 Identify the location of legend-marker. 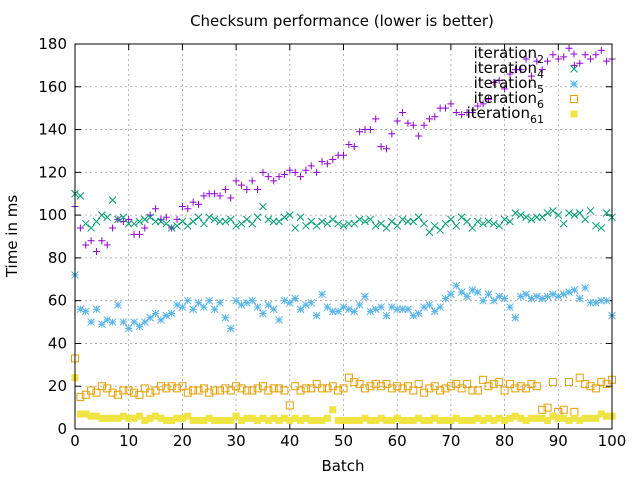
(574, 114).